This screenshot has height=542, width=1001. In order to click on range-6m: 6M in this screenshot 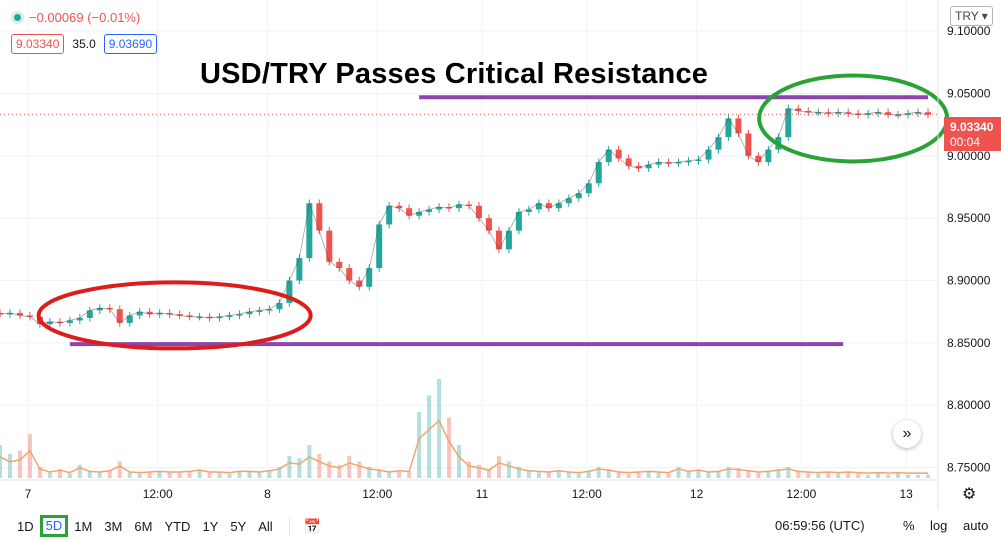, I will do `click(143, 526)`.